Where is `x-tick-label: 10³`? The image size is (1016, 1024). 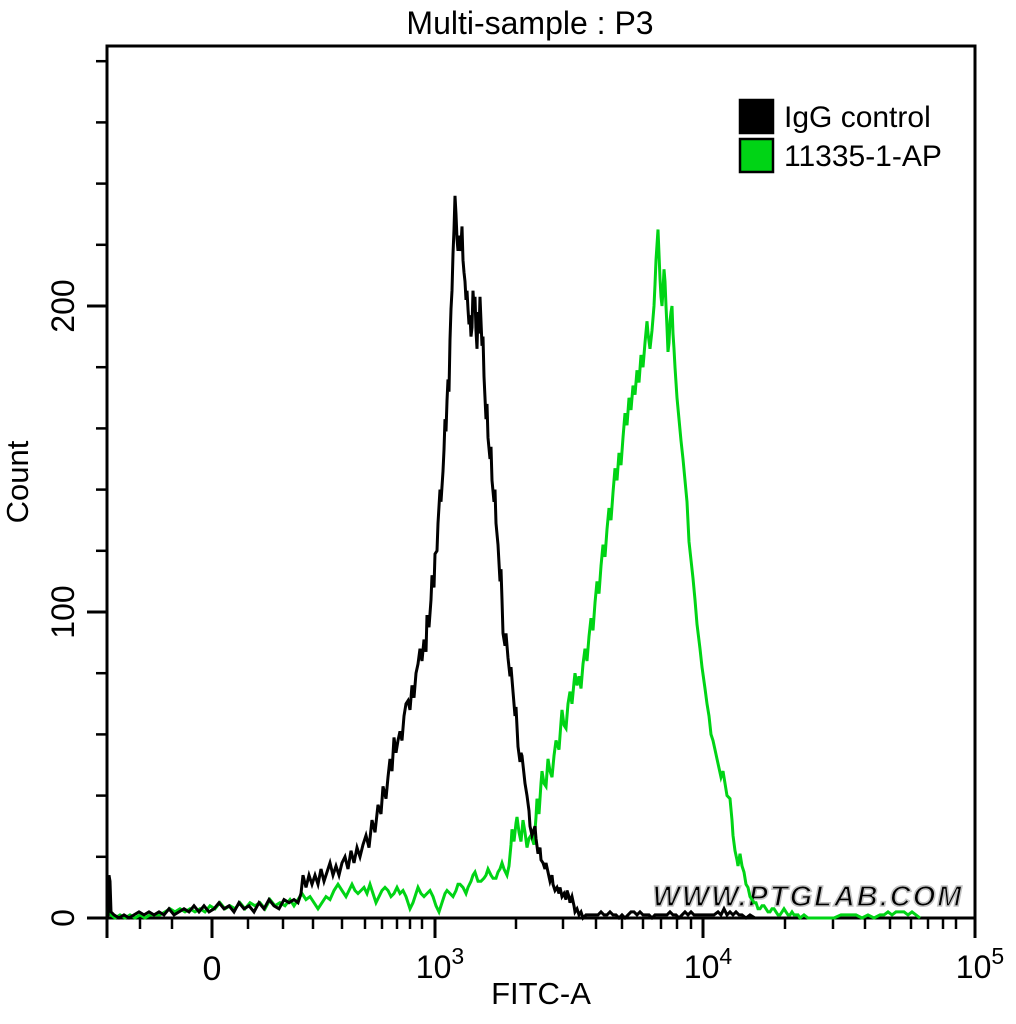
x-tick-label: 10³ is located at coordinates (440, 964).